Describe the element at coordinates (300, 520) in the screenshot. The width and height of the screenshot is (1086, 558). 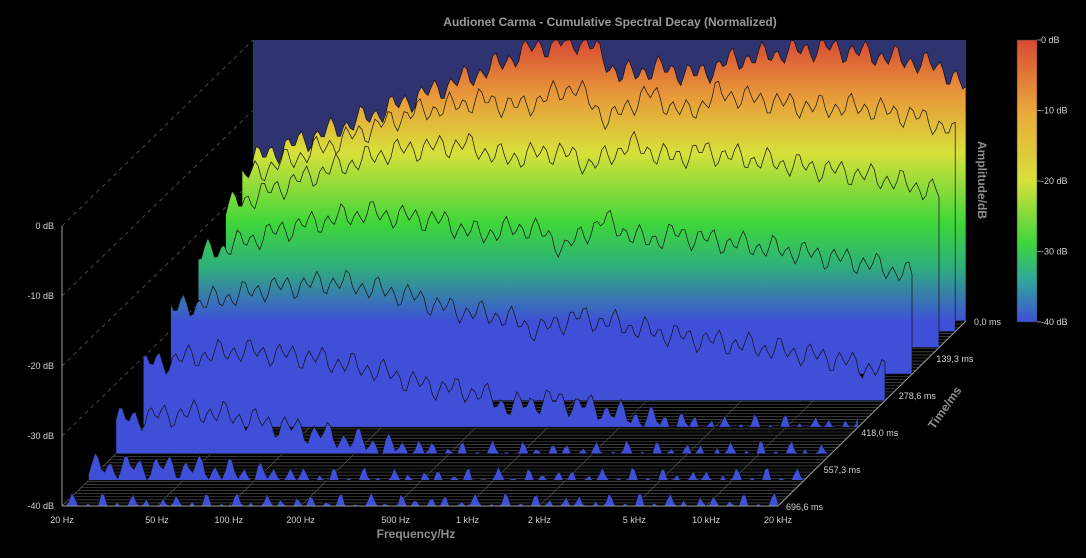
I see `x-tick-label: 200 Hz` at that location.